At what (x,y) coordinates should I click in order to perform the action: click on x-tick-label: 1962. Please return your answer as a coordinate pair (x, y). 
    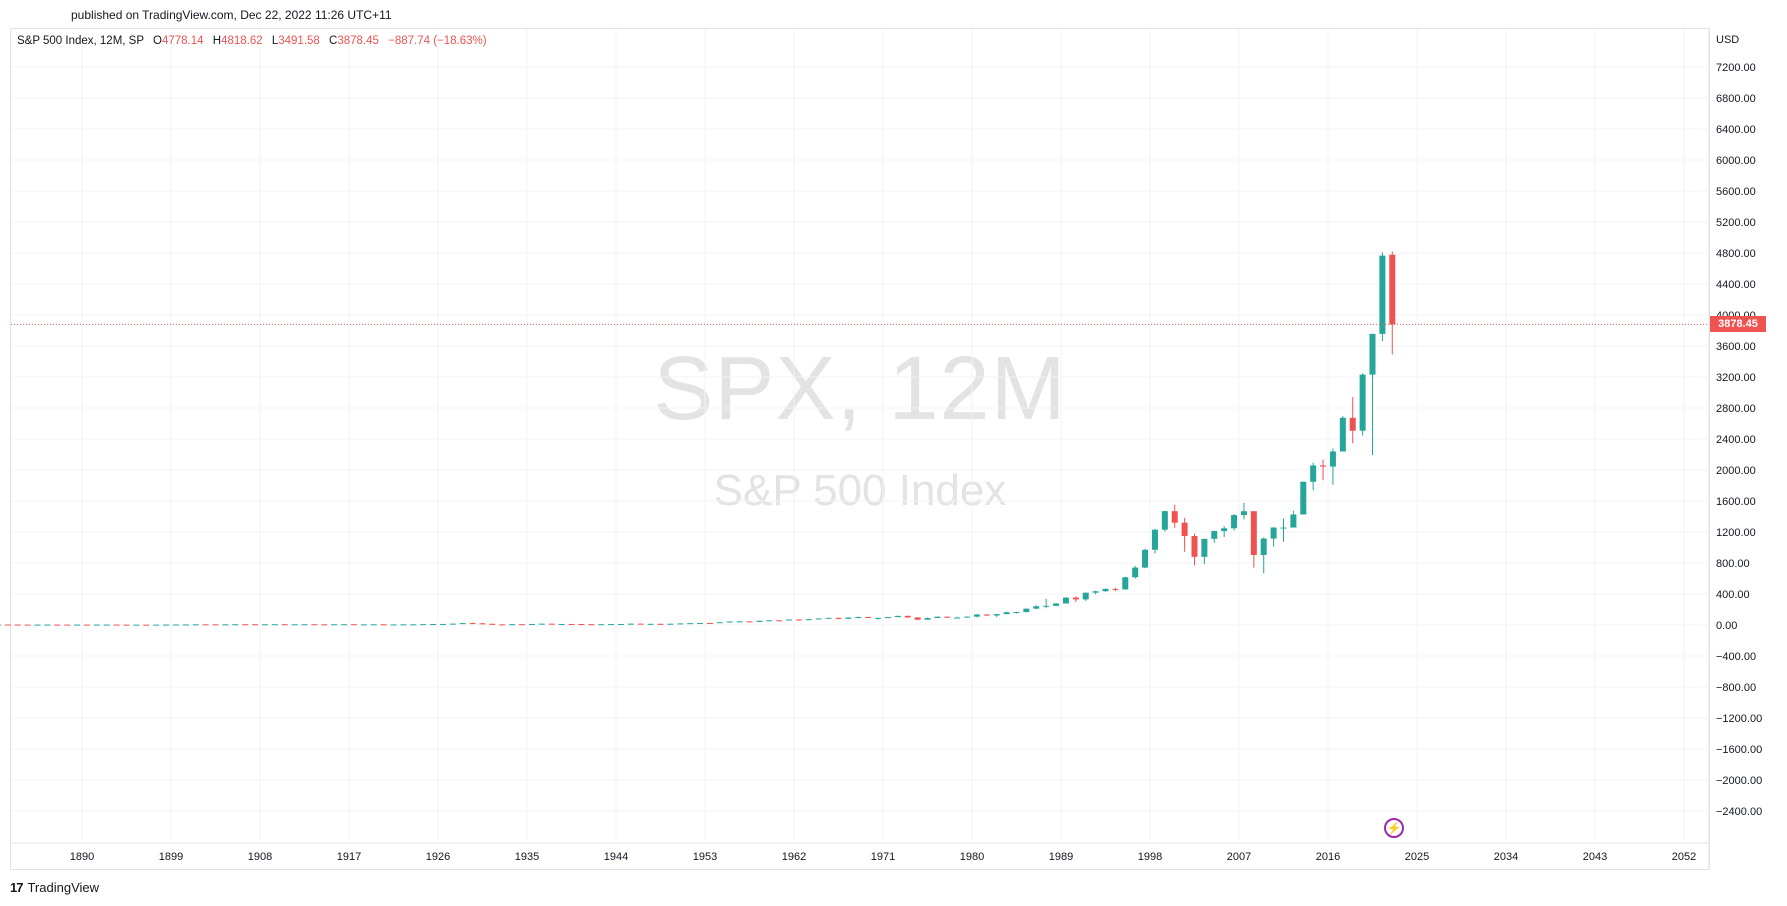
    Looking at the image, I should click on (794, 857).